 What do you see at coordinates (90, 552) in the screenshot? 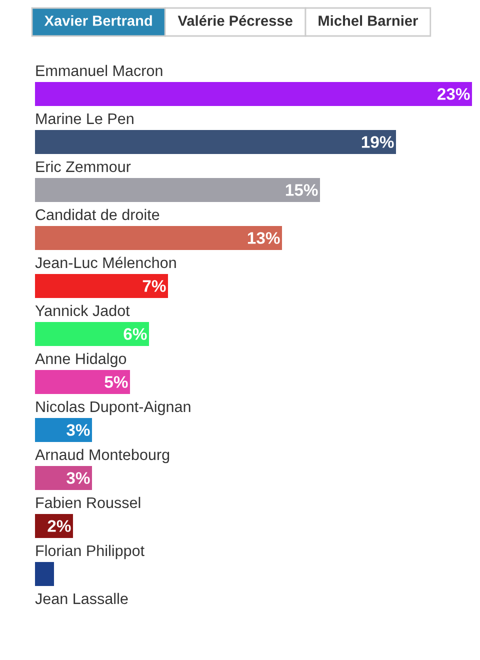
I see `y-tick-label: Florian Philippot` at bounding box center [90, 552].